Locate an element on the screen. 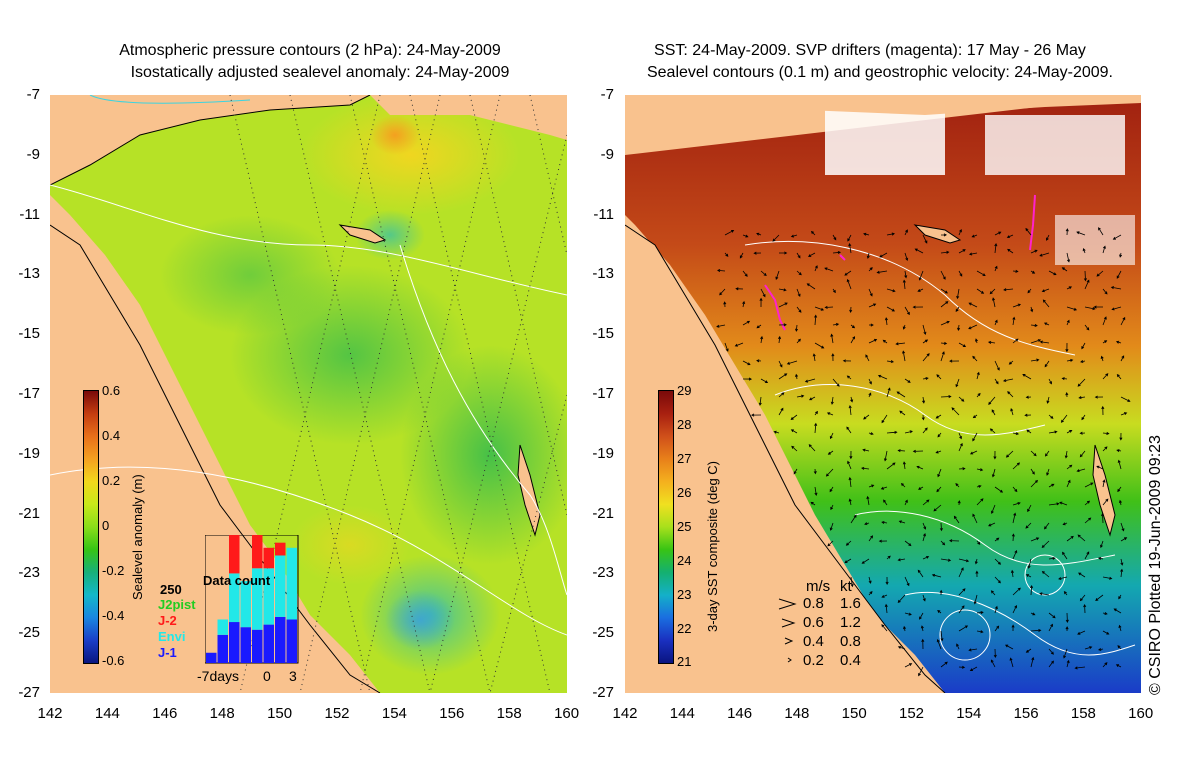 Image resolution: width=1200 pixels, height=780 pixels. cloud-mask is located at coordinates (885, 140).